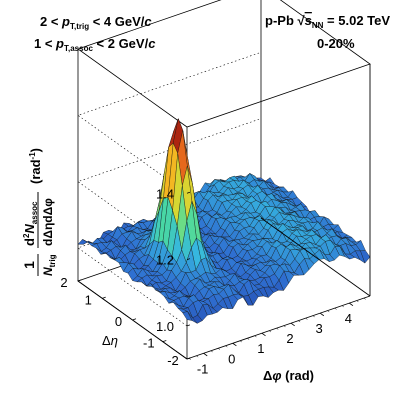  I want to click on svg-text: dΔηdΔφ, so click(48, 222).